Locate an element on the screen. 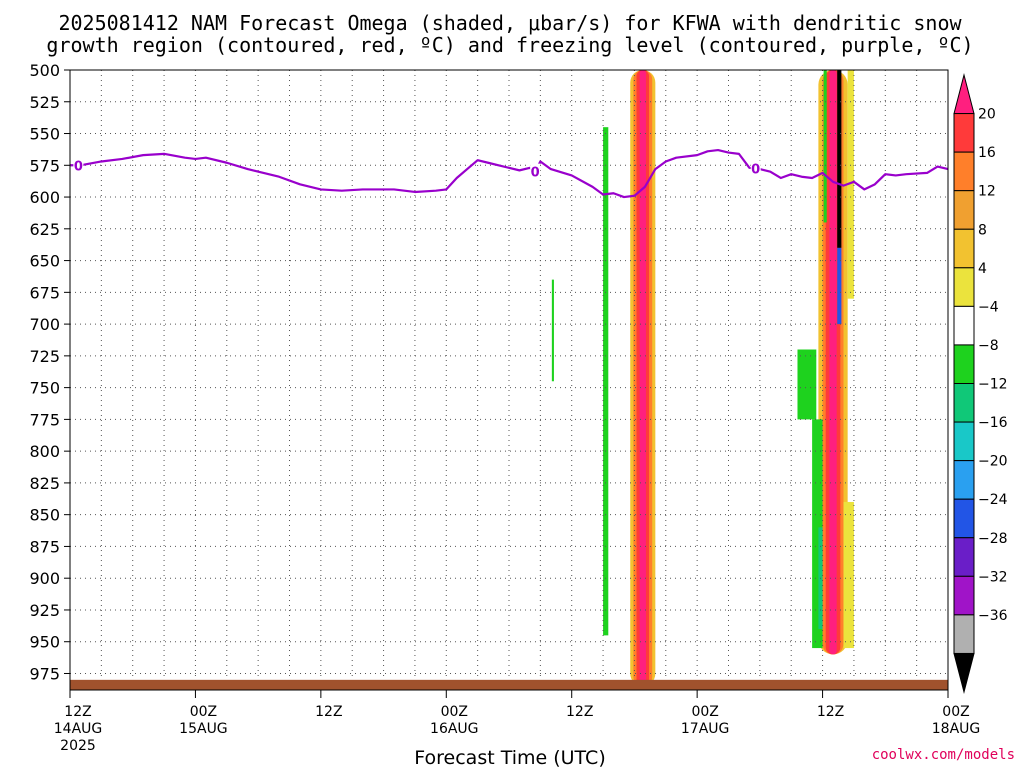  colorbar: 20 16 12 8 4 −4 −8 −12 −16 −20 −24 −28 −32 −36 is located at coordinates (980, 383).